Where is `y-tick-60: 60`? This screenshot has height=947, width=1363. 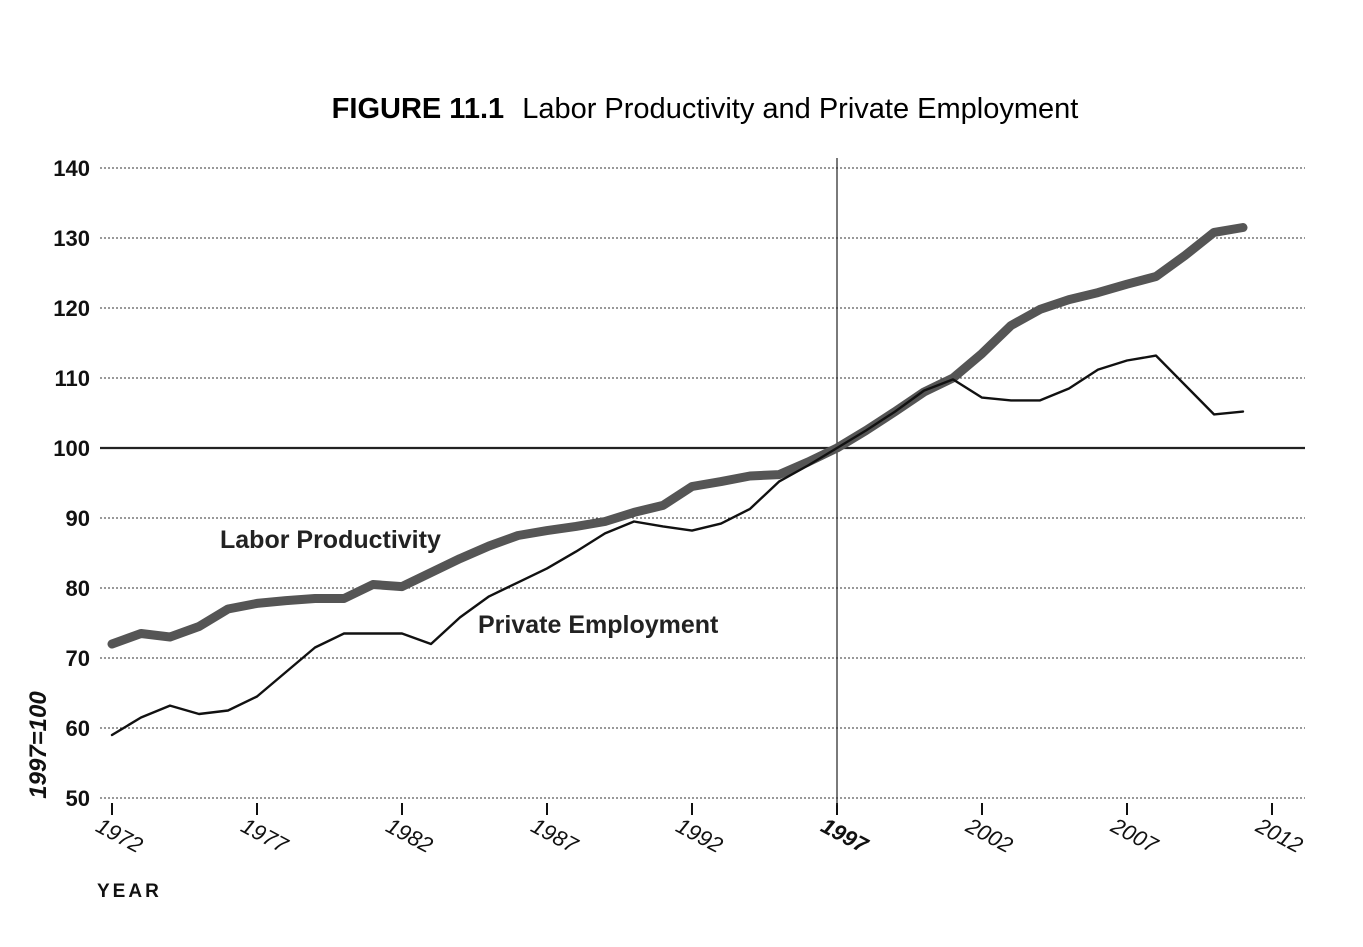
y-tick-60: 60 is located at coordinates (78, 728).